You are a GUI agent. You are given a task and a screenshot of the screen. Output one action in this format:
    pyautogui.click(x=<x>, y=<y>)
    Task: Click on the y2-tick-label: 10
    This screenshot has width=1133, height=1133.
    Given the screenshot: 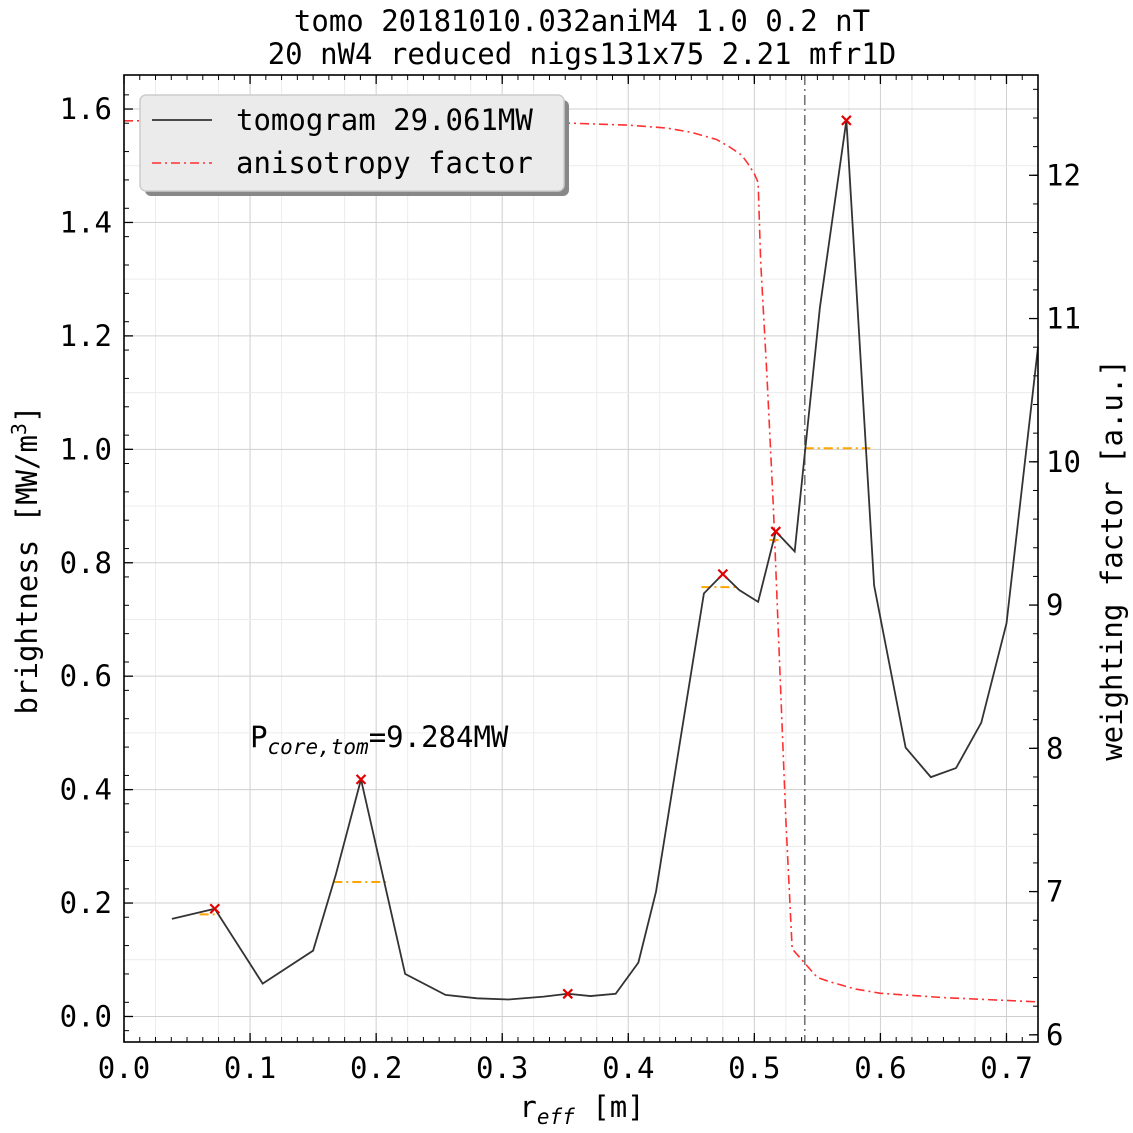 What is the action you would take?
    pyautogui.click(x=1063, y=462)
    